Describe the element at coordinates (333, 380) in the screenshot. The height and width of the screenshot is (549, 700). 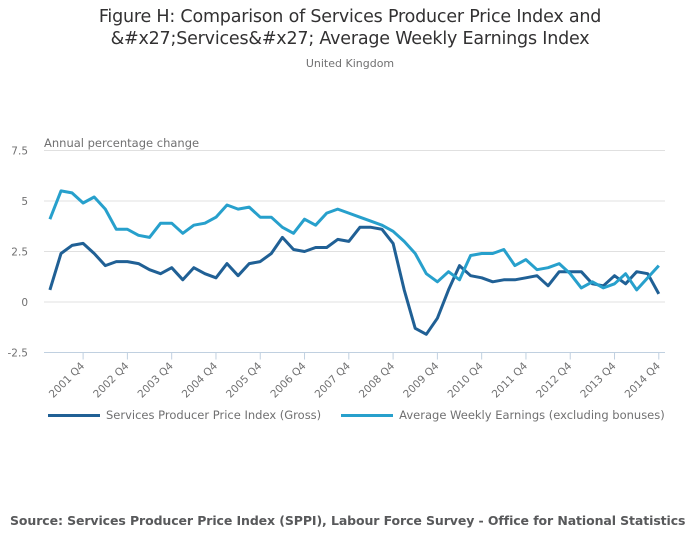
I see `x-tick-label: 2007 Q4` at that location.